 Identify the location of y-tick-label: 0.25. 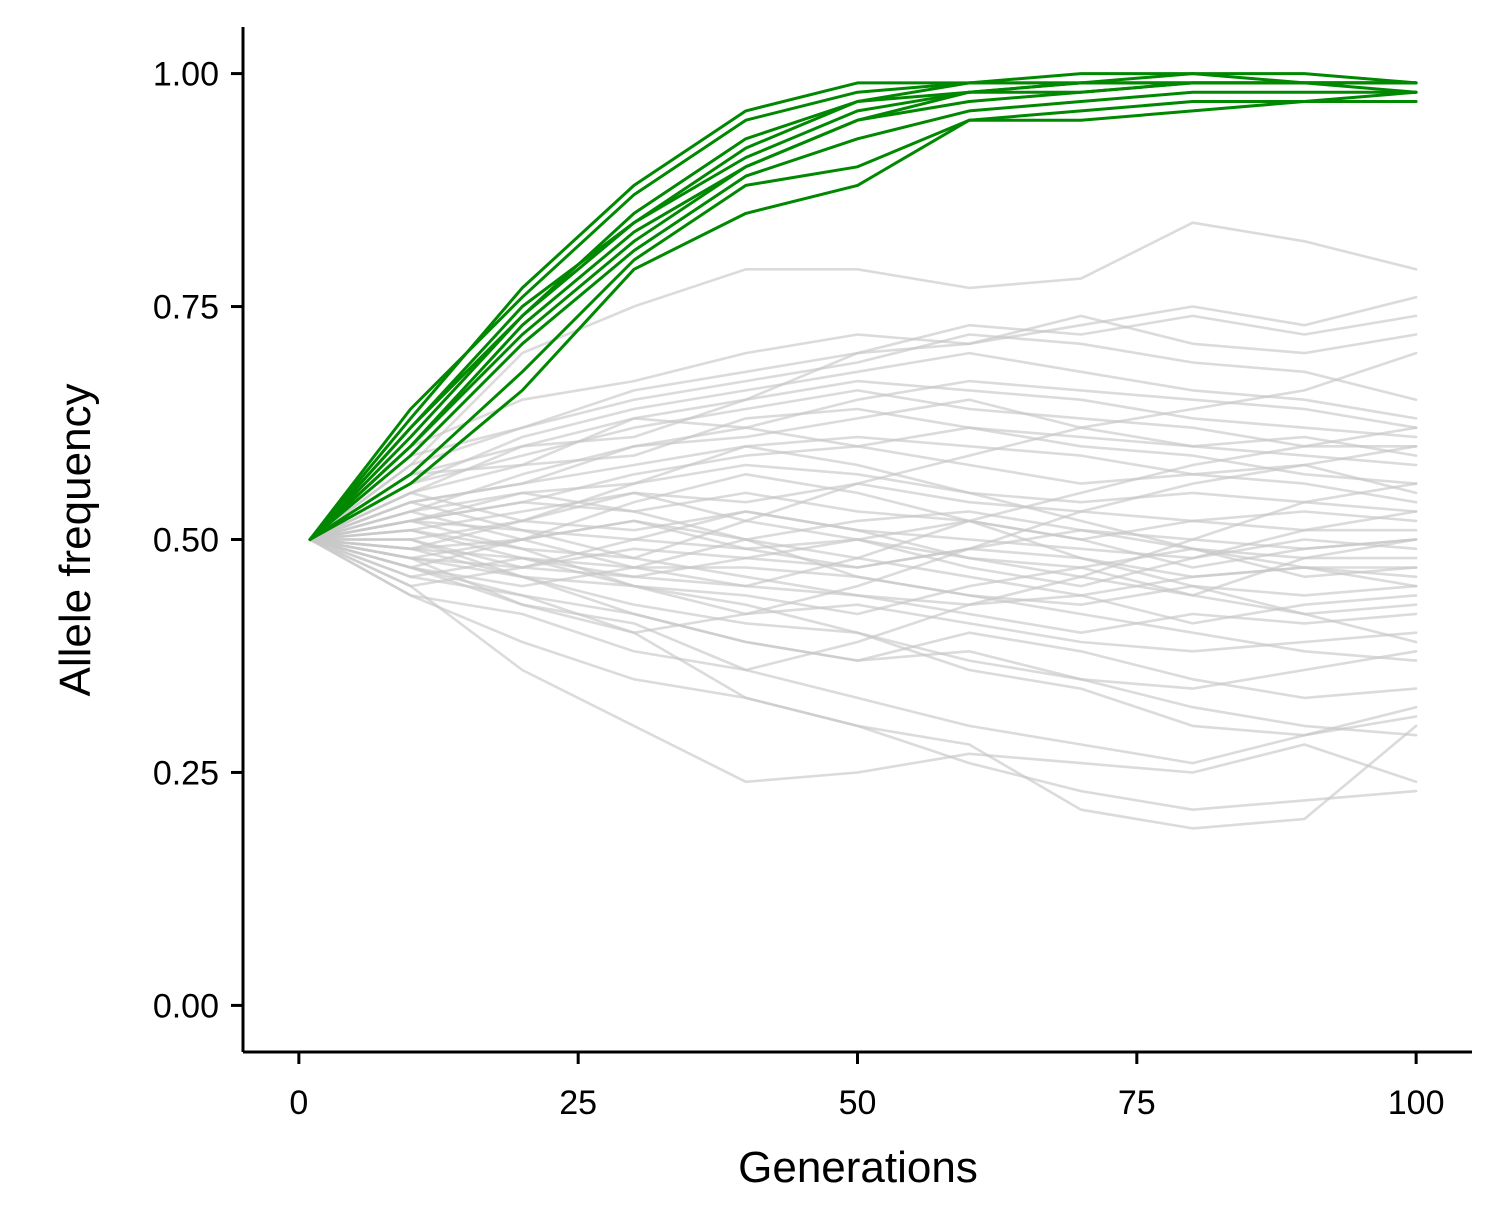
(186, 773).